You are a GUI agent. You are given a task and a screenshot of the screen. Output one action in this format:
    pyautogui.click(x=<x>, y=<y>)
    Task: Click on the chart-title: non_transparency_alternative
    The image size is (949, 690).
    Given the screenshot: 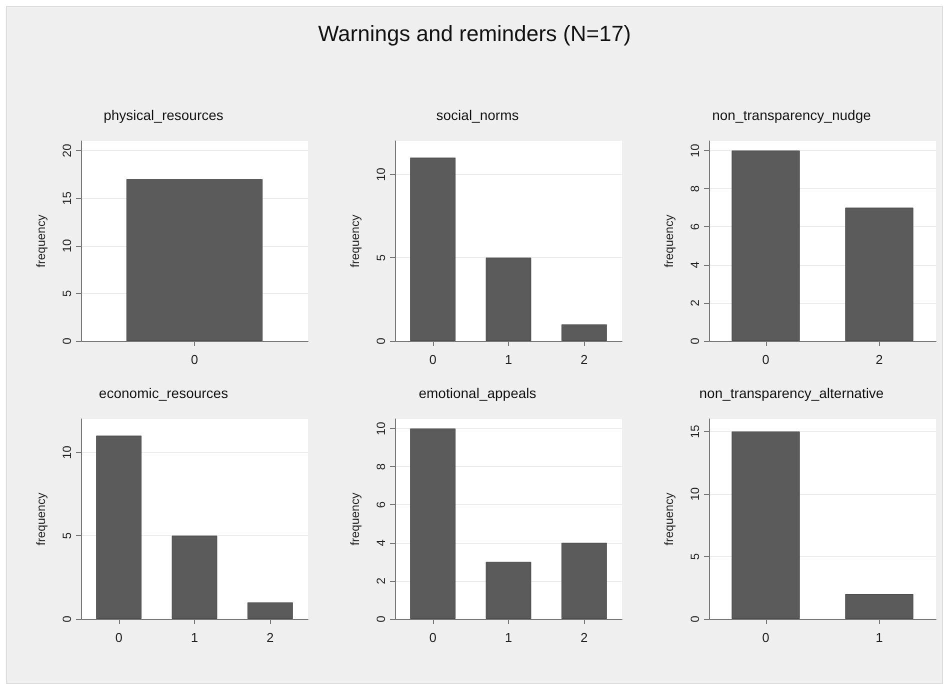 What is the action you would take?
    pyautogui.click(x=791, y=393)
    